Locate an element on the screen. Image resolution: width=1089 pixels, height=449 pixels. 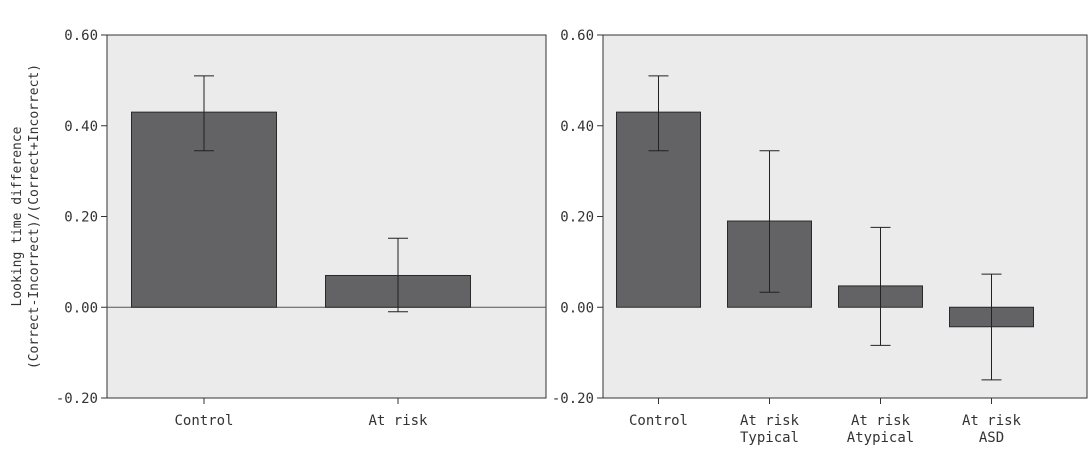
x-tick-label: Atypical is located at coordinates (880, 438).